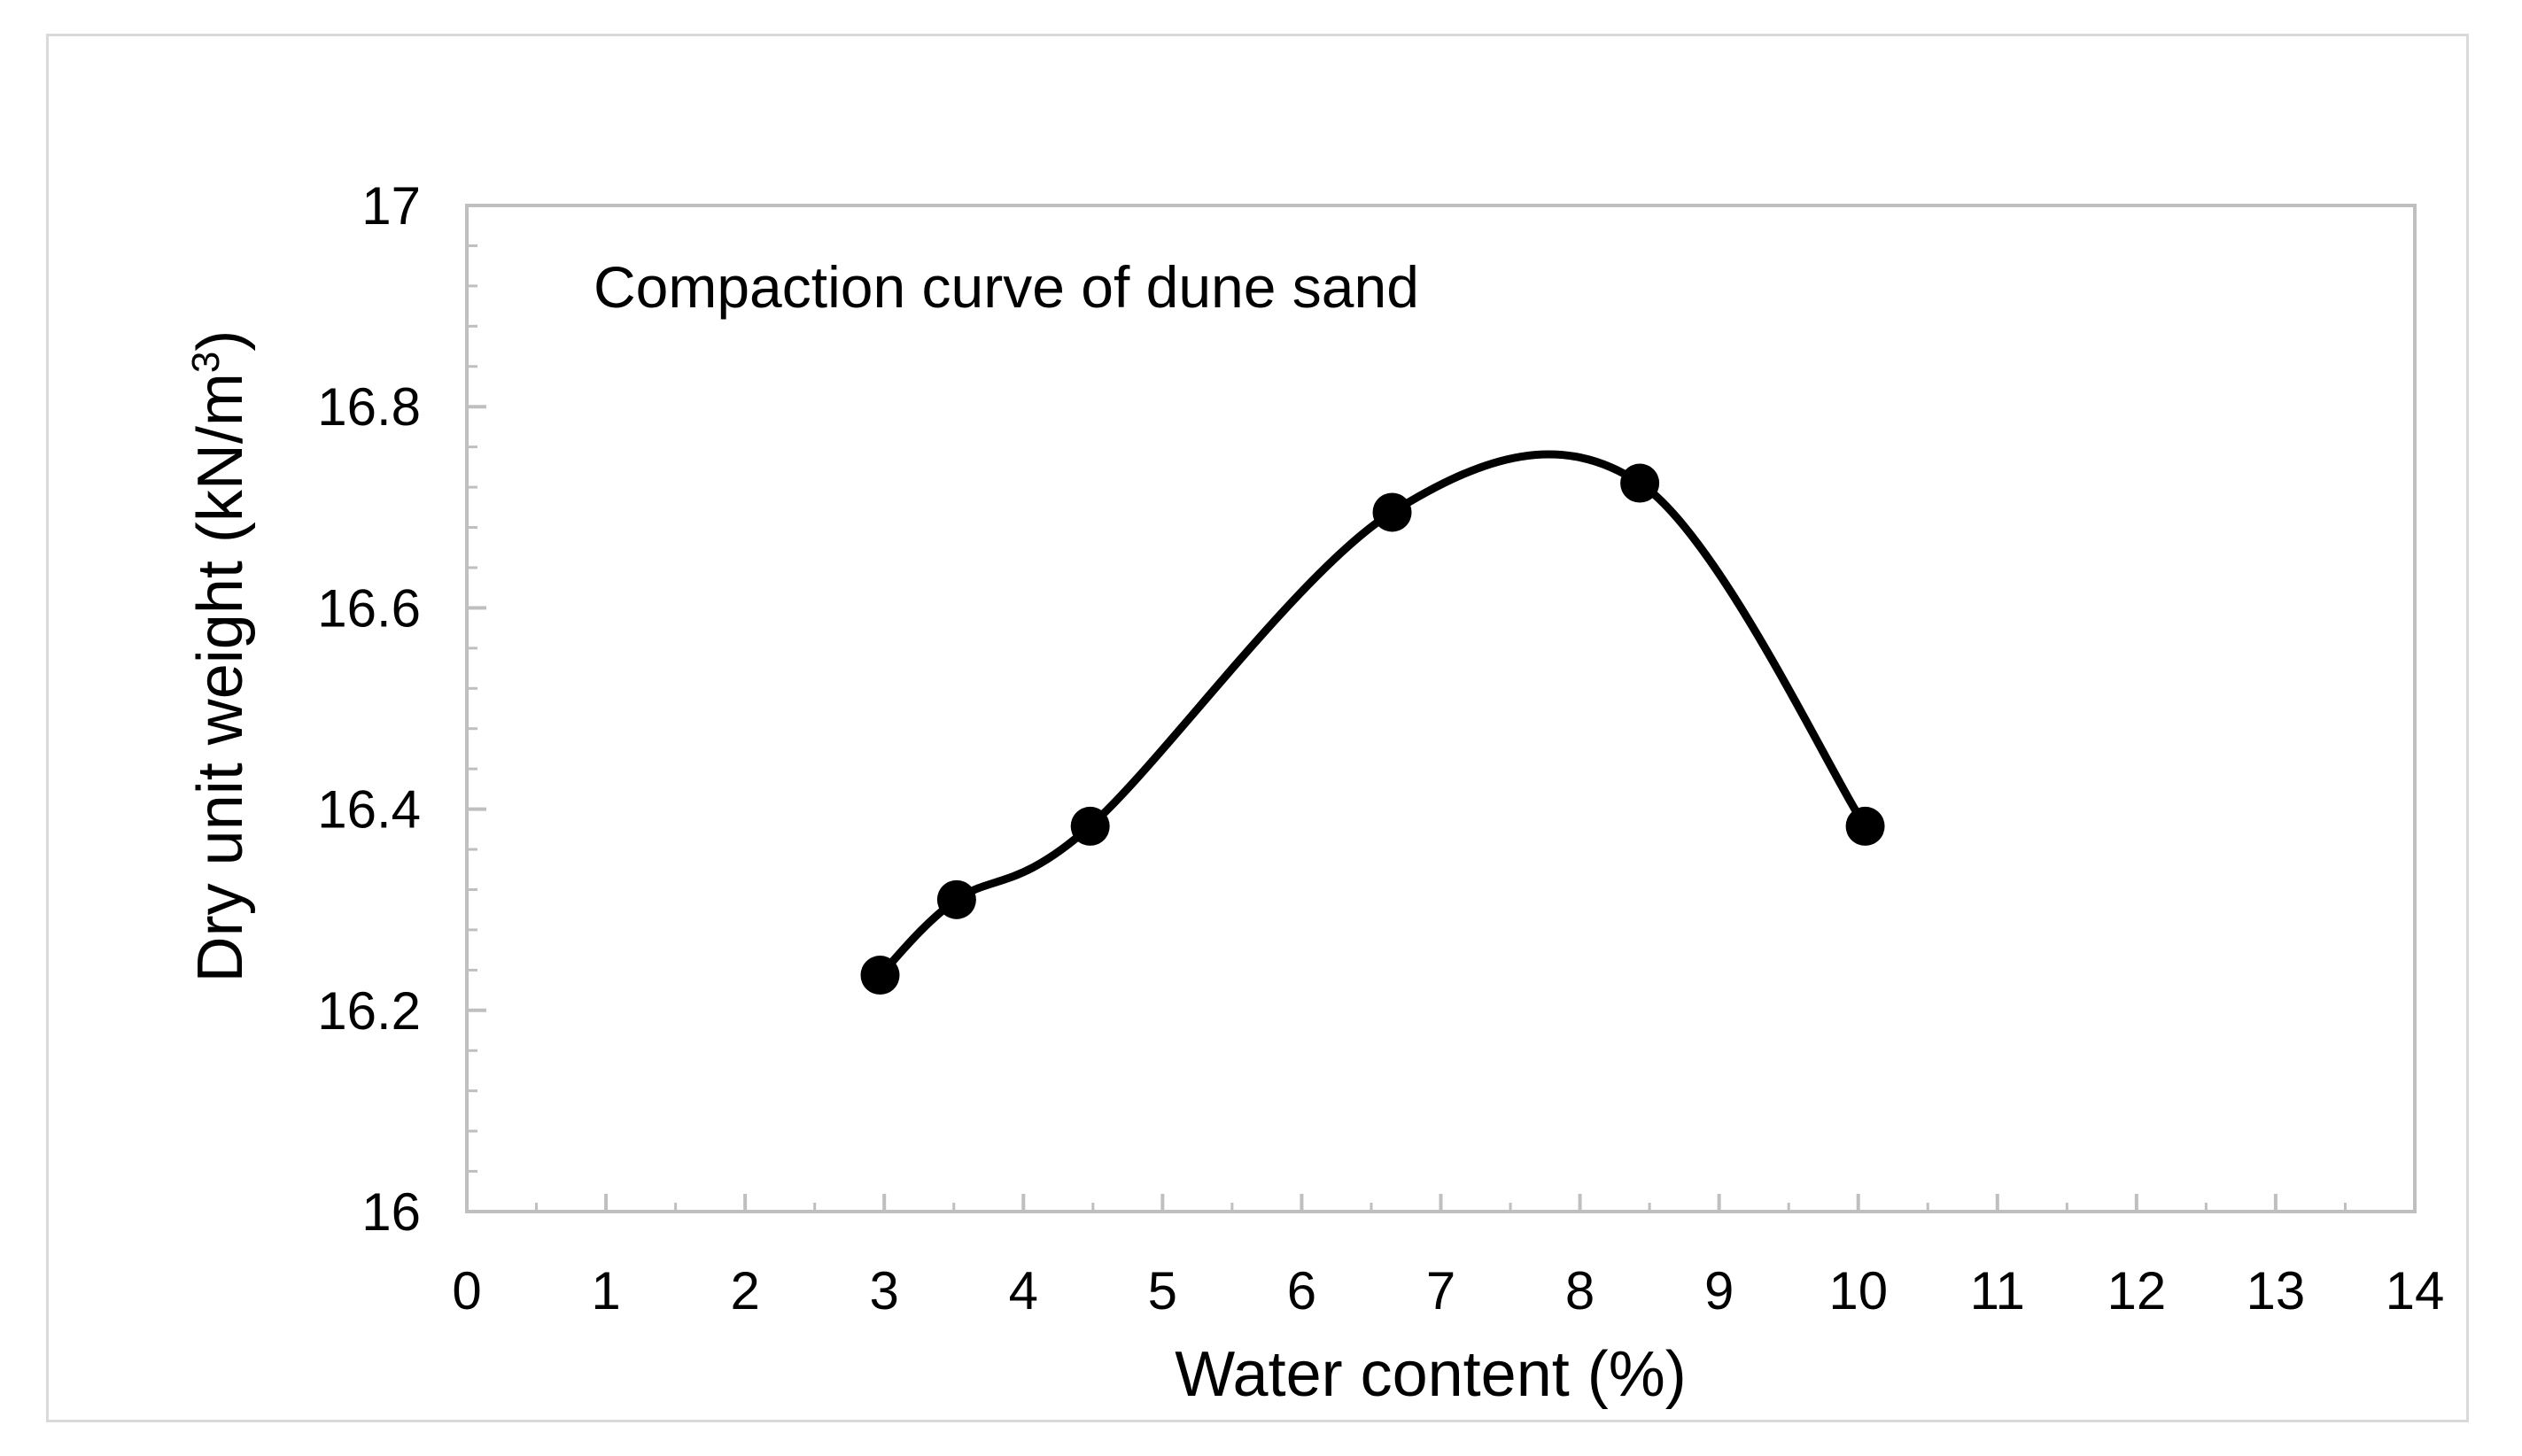 This screenshot has height=1456, width=2522. I want to click on x-tick-label: 0, so click(466, 1290).